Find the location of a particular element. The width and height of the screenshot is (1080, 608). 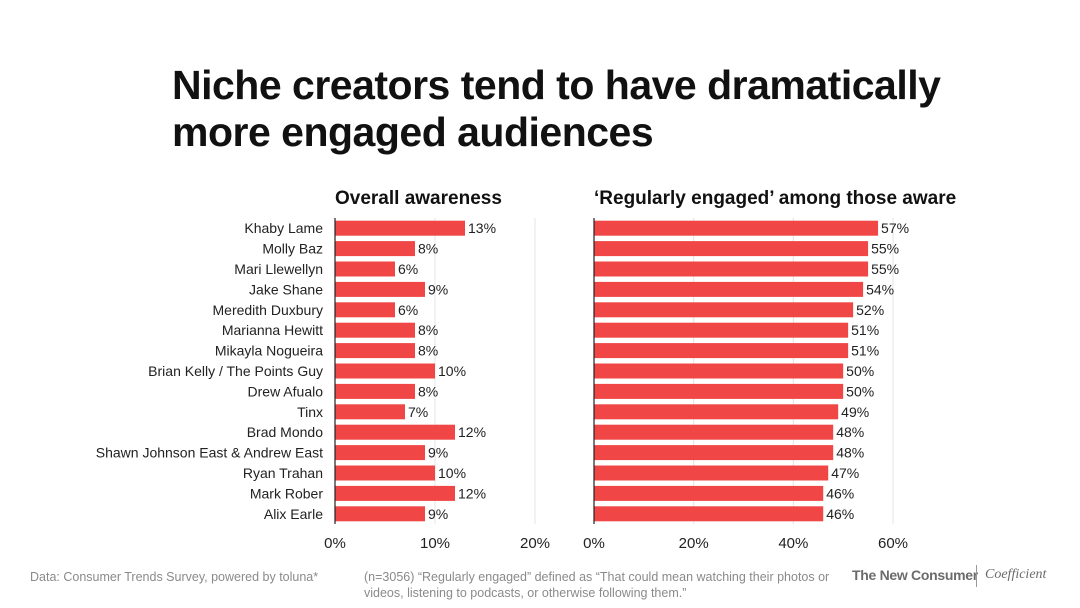

category-label: Ryan Trahan is located at coordinates (283, 473).